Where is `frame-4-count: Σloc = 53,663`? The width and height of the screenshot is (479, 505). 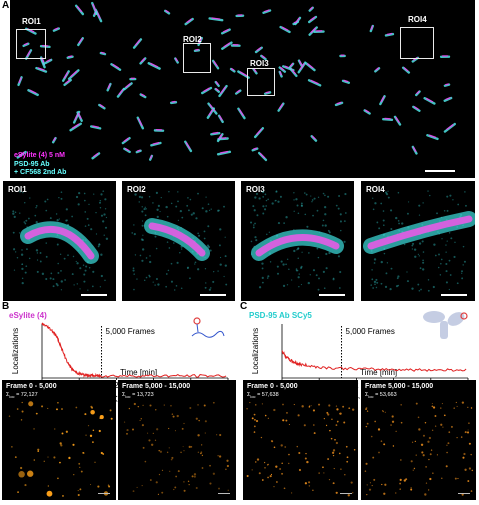 frame-4-count: Σloc = 53,663 is located at coordinates (381, 395).